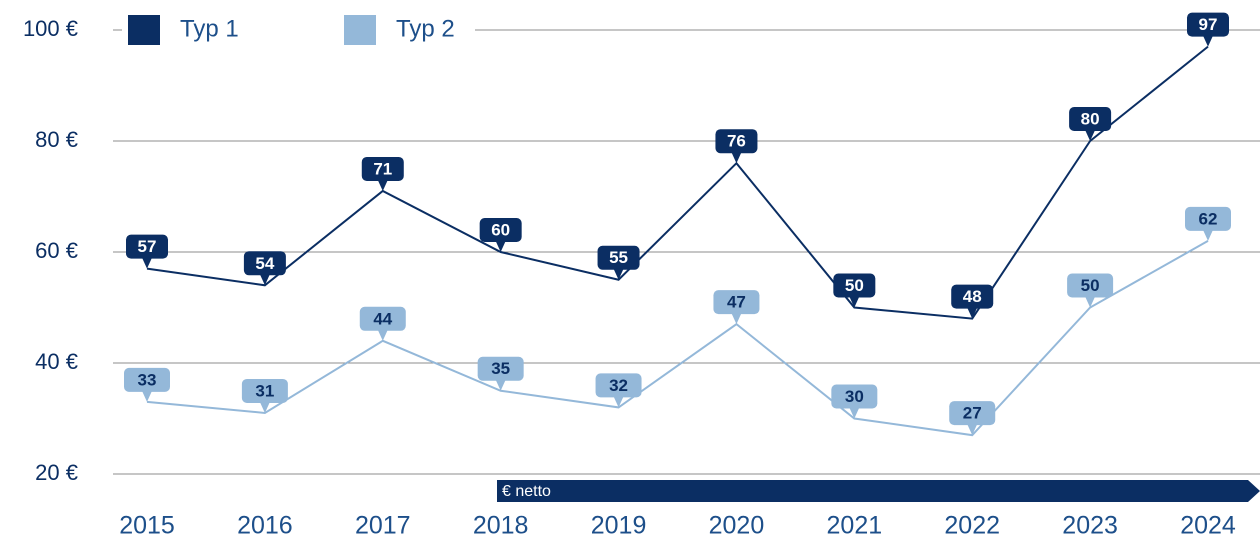 The height and width of the screenshot is (543, 1260). What do you see at coordinates (972, 526) in the screenshot?
I see `x-tick-label: 2022` at bounding box center [972, 526].